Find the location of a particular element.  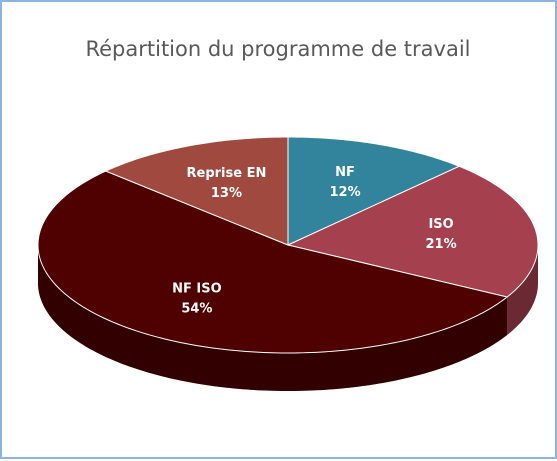

slice-side is located at coordinates (522, 290).